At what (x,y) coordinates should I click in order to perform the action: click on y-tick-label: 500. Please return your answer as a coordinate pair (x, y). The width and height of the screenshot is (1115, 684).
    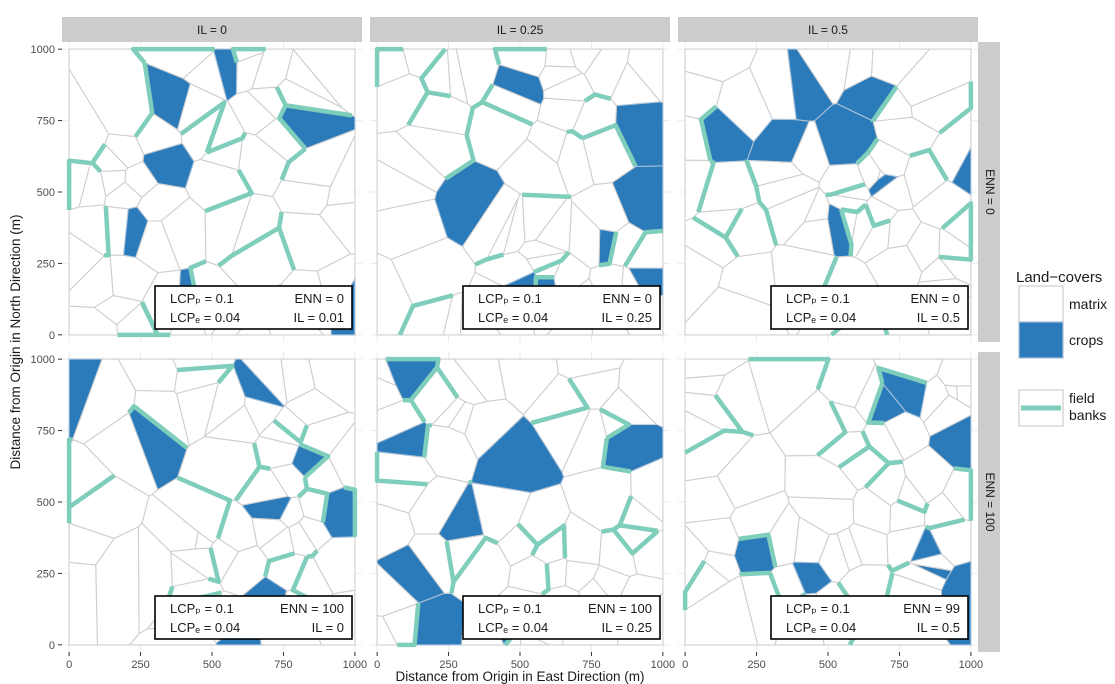
    Looking at the image, I should click on (46, 193).